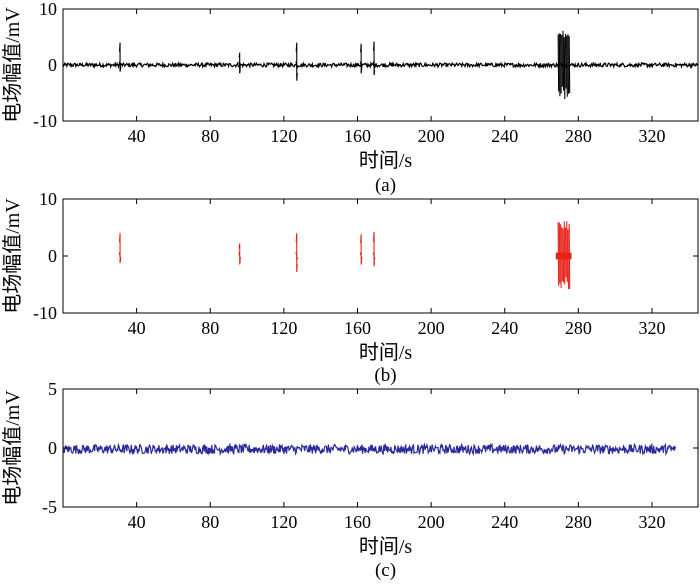 Image resolution: width=700 pixels, height=587 pixels. I want to click on y-tick-label: 5, so click(52, 389).